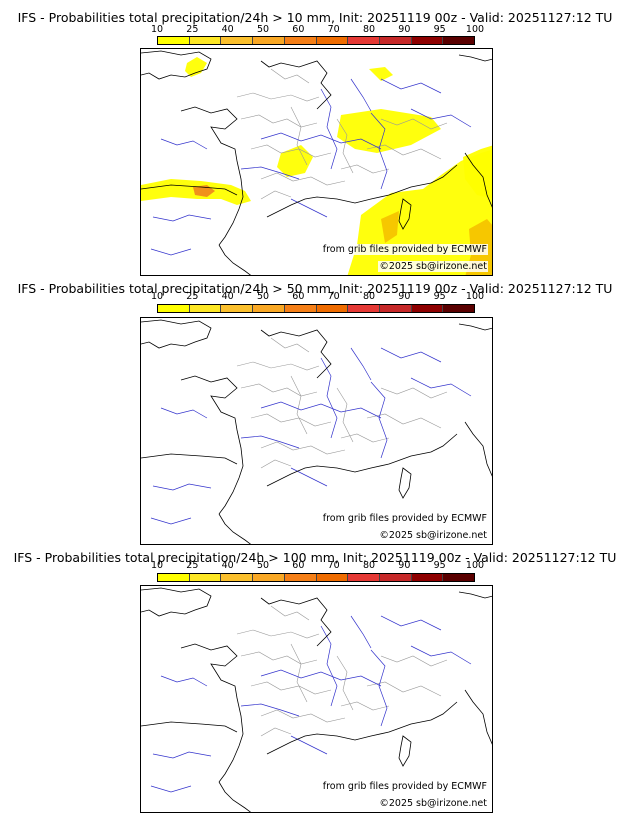  I want to click on colorbar-tick-label: 50, so click(263, 296).